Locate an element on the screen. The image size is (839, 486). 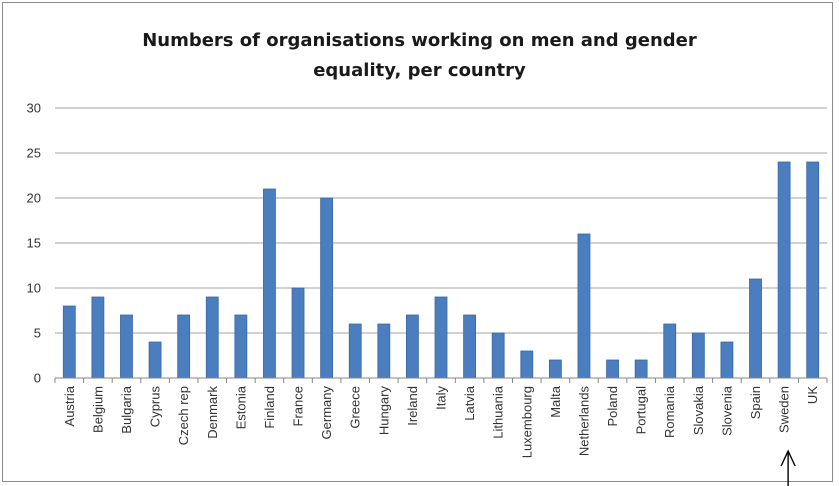
annotation is located at coordinates (788, 467).